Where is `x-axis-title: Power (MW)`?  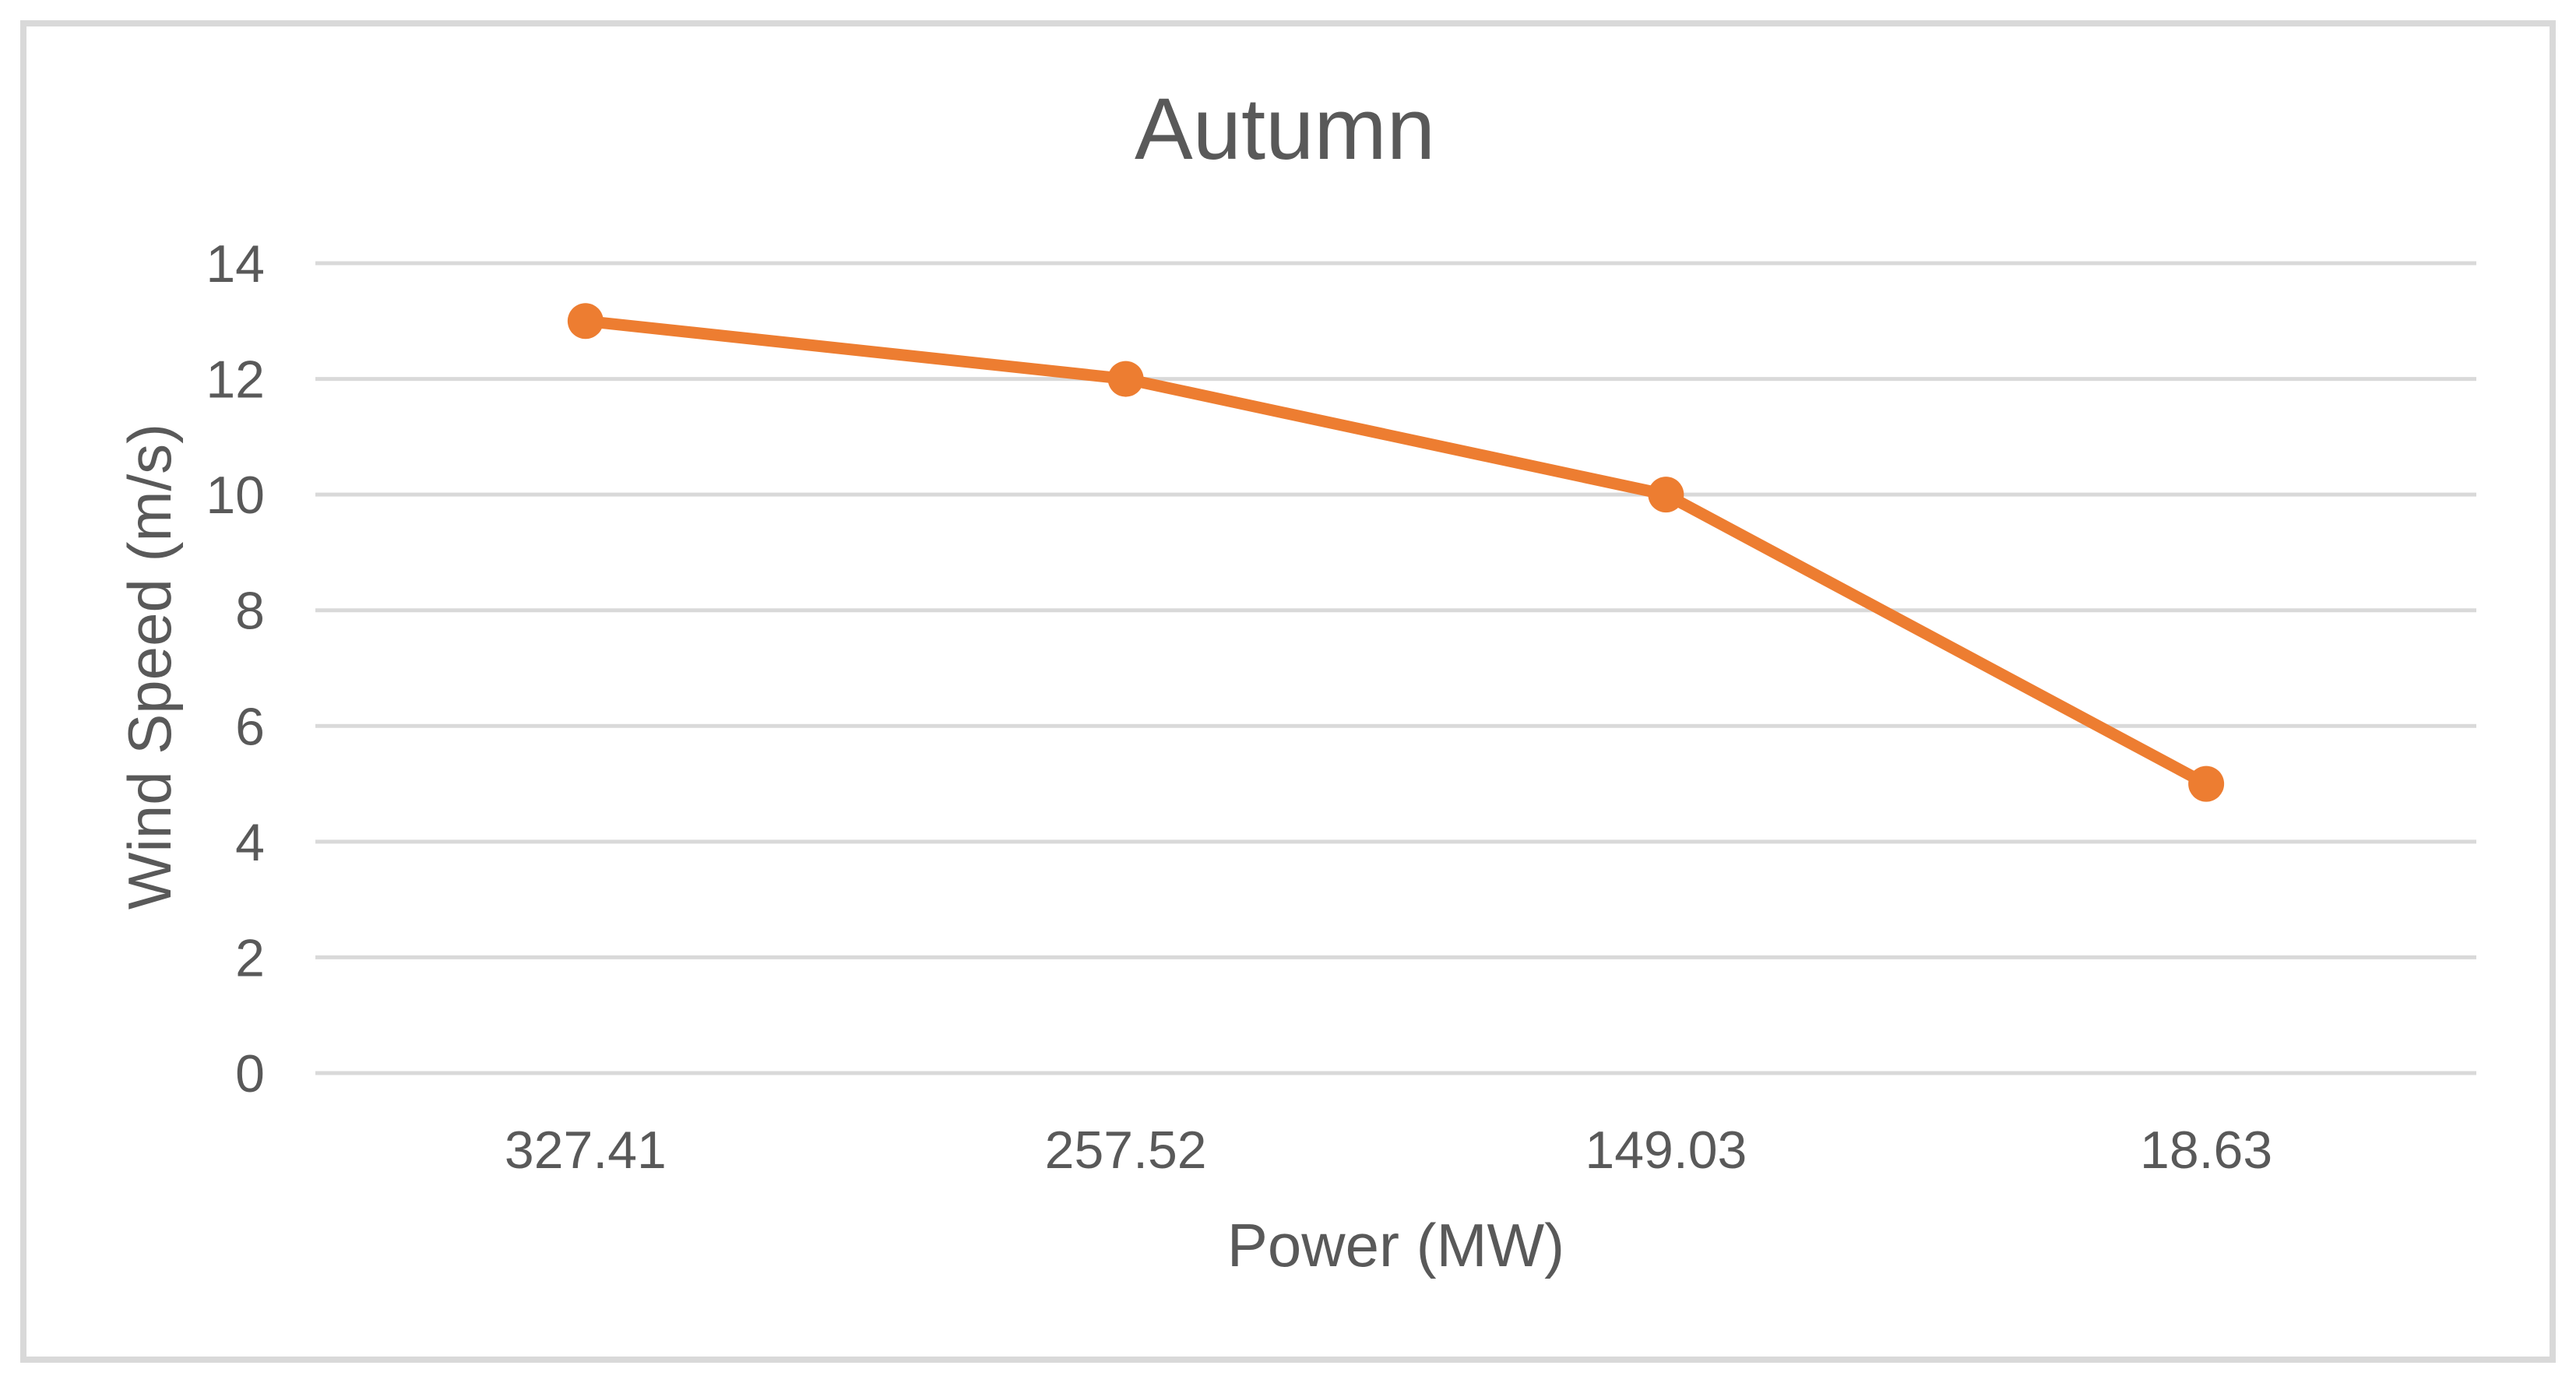 x-axis-title: Power (MW) is located at coordinates (1395, 1245).